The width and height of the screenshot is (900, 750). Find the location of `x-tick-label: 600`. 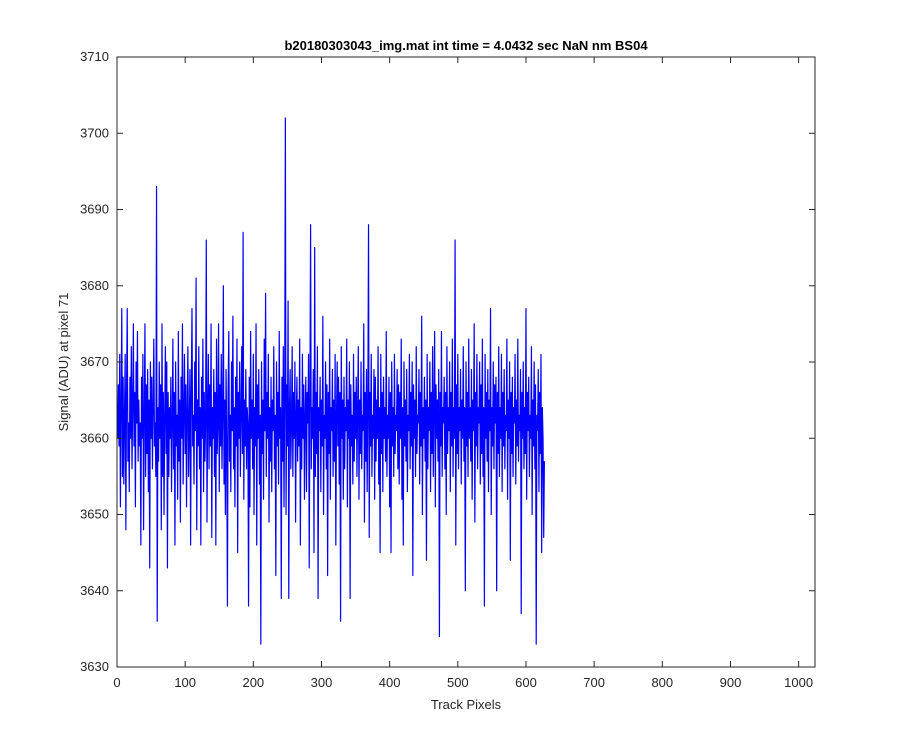

x-tick-label: 600 is located at coordinates (526, 682).